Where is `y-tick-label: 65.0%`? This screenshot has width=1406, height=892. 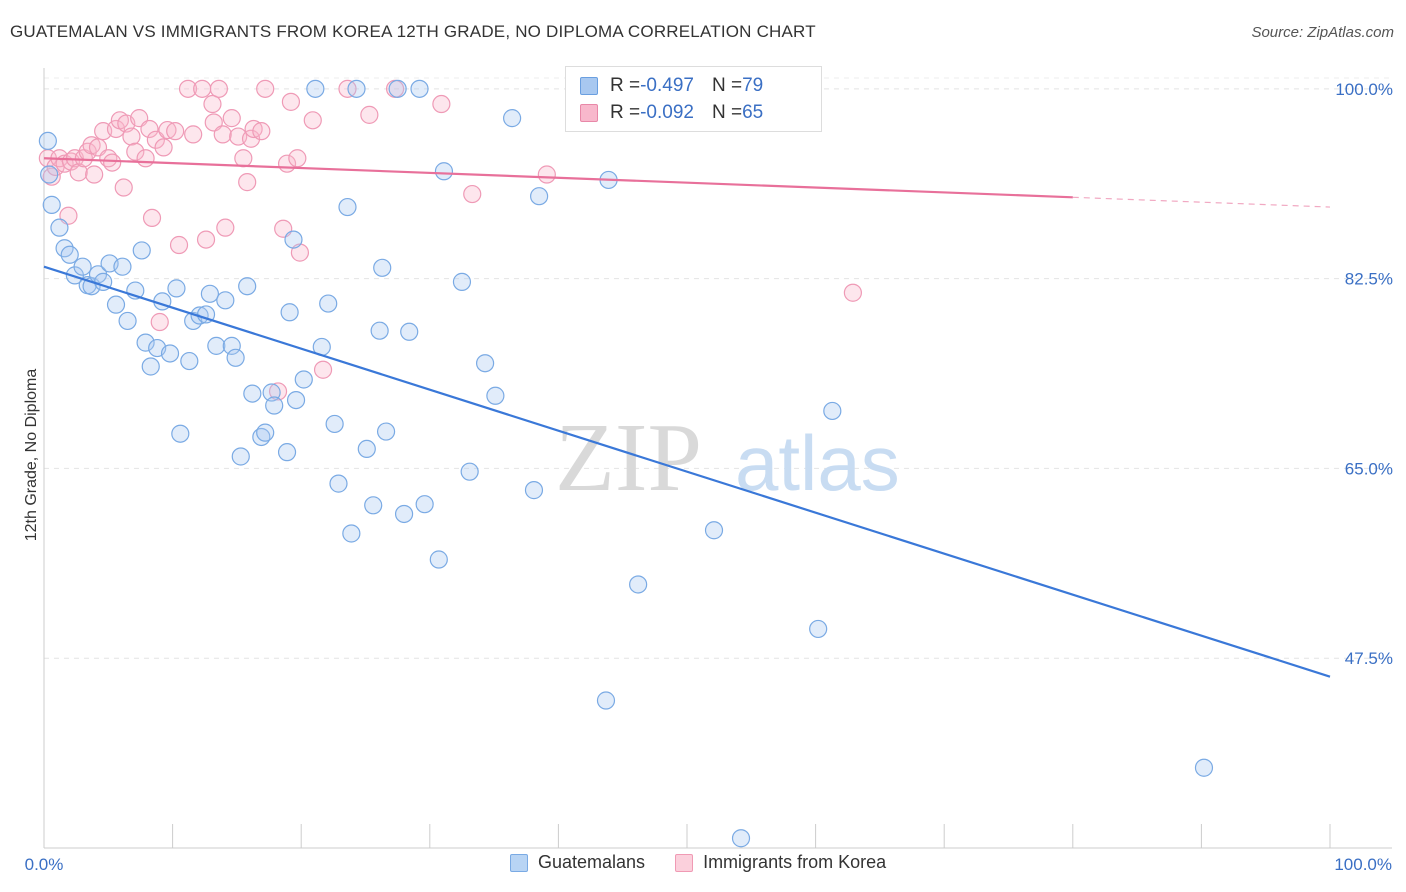 y-tick-label: 65.0% is located at coordinates (1369, 468).